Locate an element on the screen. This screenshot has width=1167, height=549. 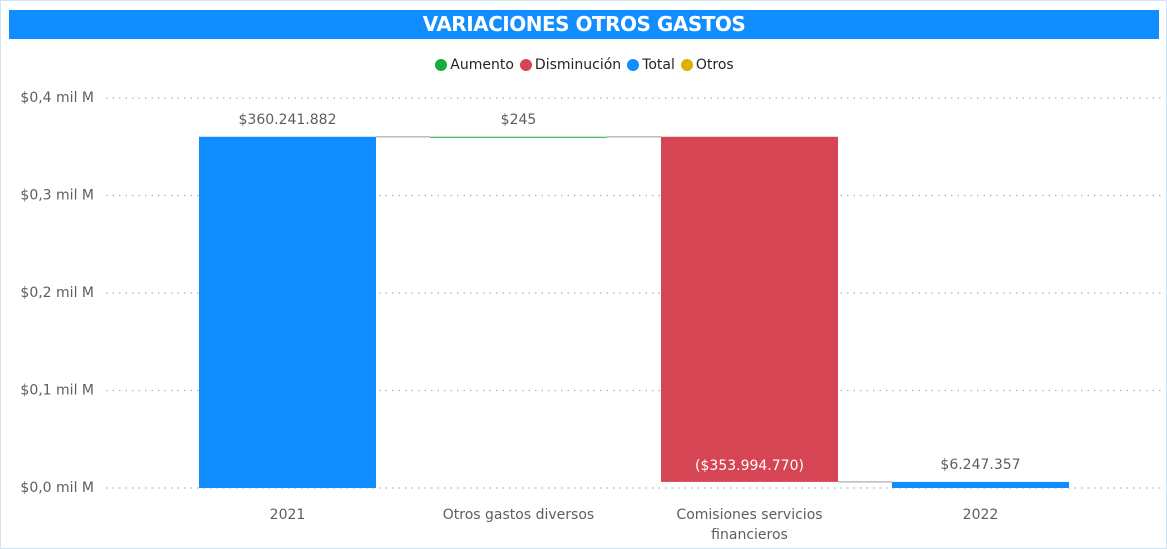
legend-item: Otros is located at coordinates (707, 65).